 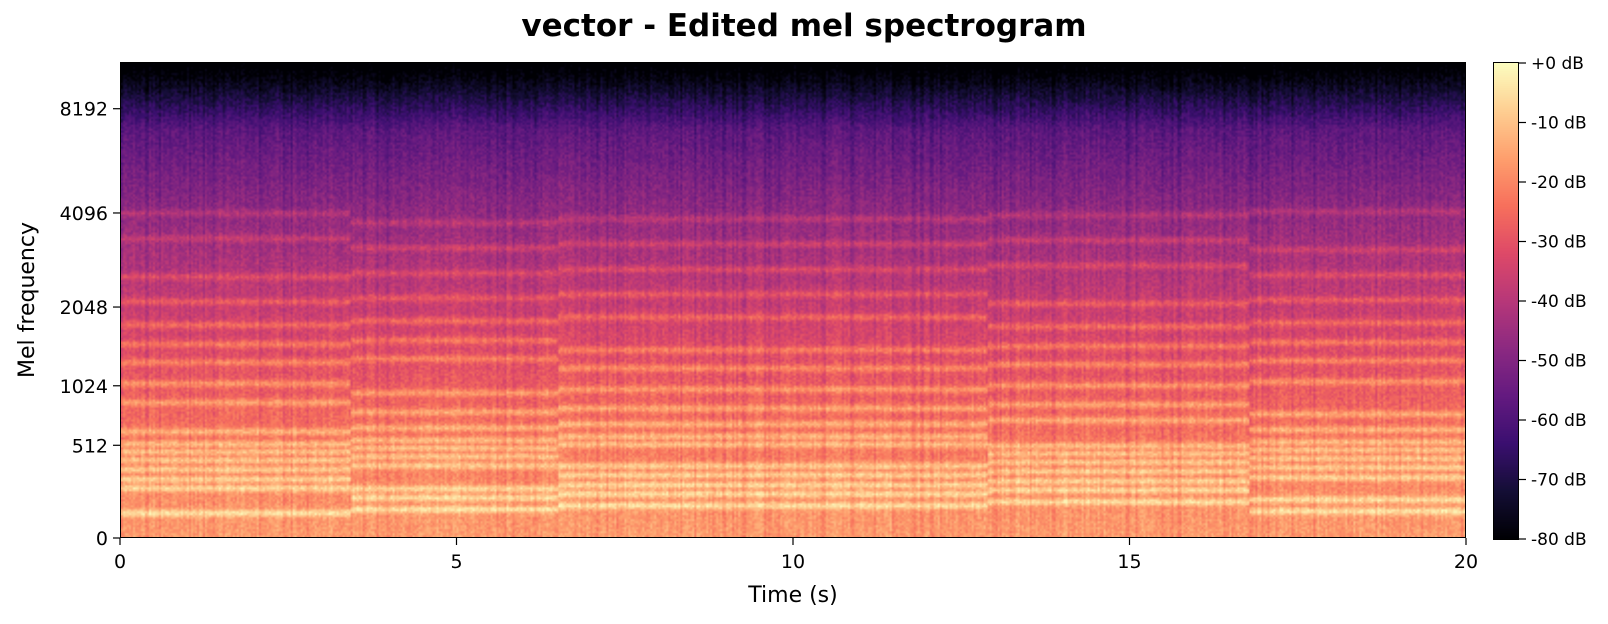 I want to click on x-tick-label: 5, so click(x=456, y=562).